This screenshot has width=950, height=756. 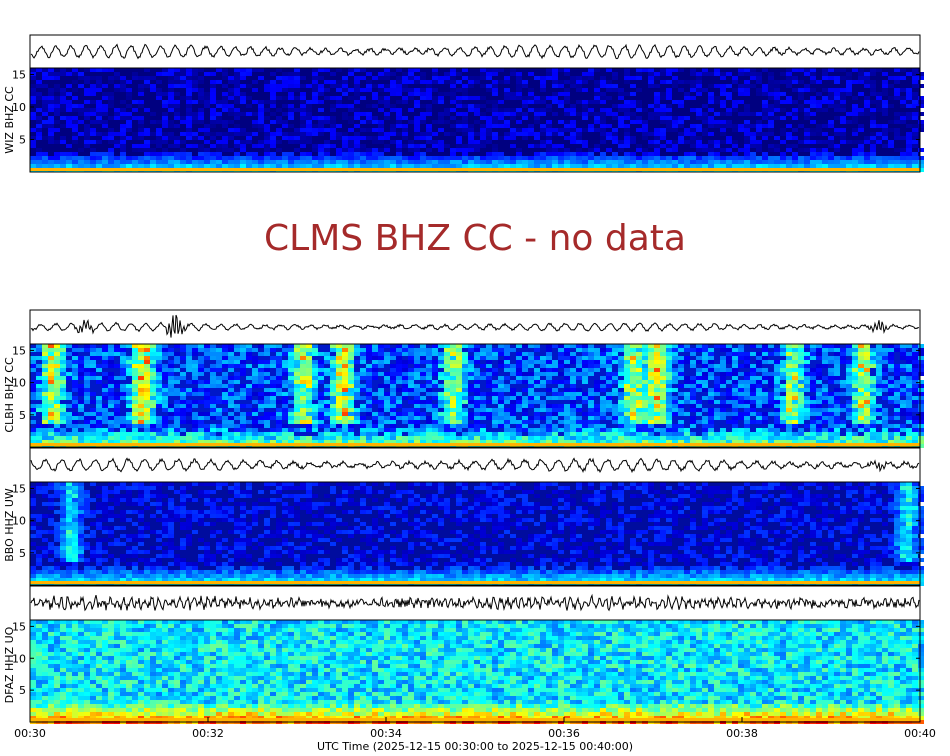 I want to click on waveform-box, so click(x=475, y=51).